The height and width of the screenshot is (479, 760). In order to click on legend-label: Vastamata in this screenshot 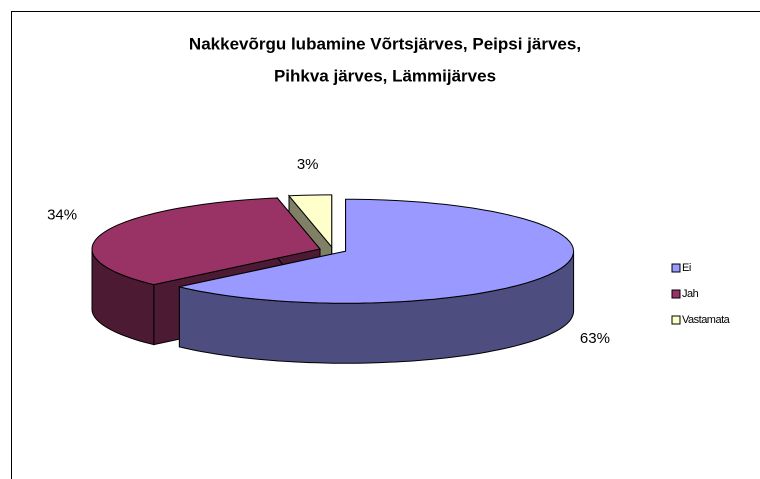, I will do `click(706, 320)`.